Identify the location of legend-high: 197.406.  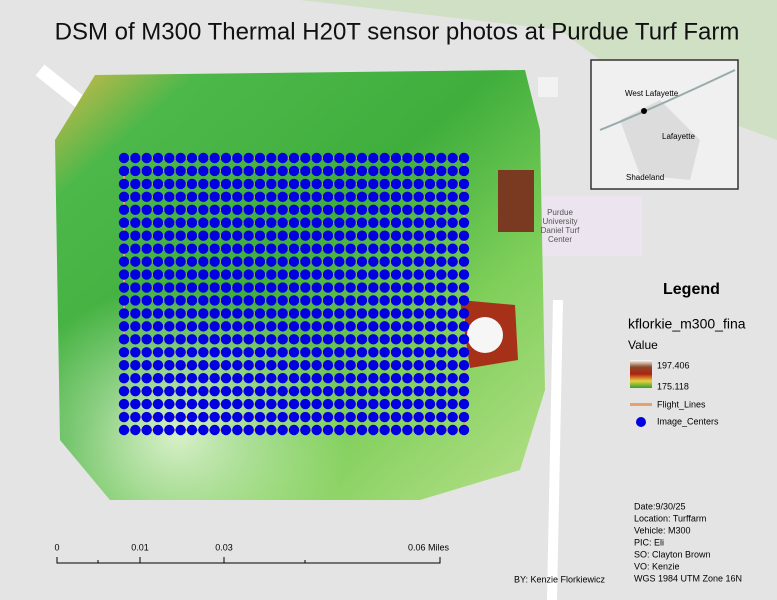
(673, 365).